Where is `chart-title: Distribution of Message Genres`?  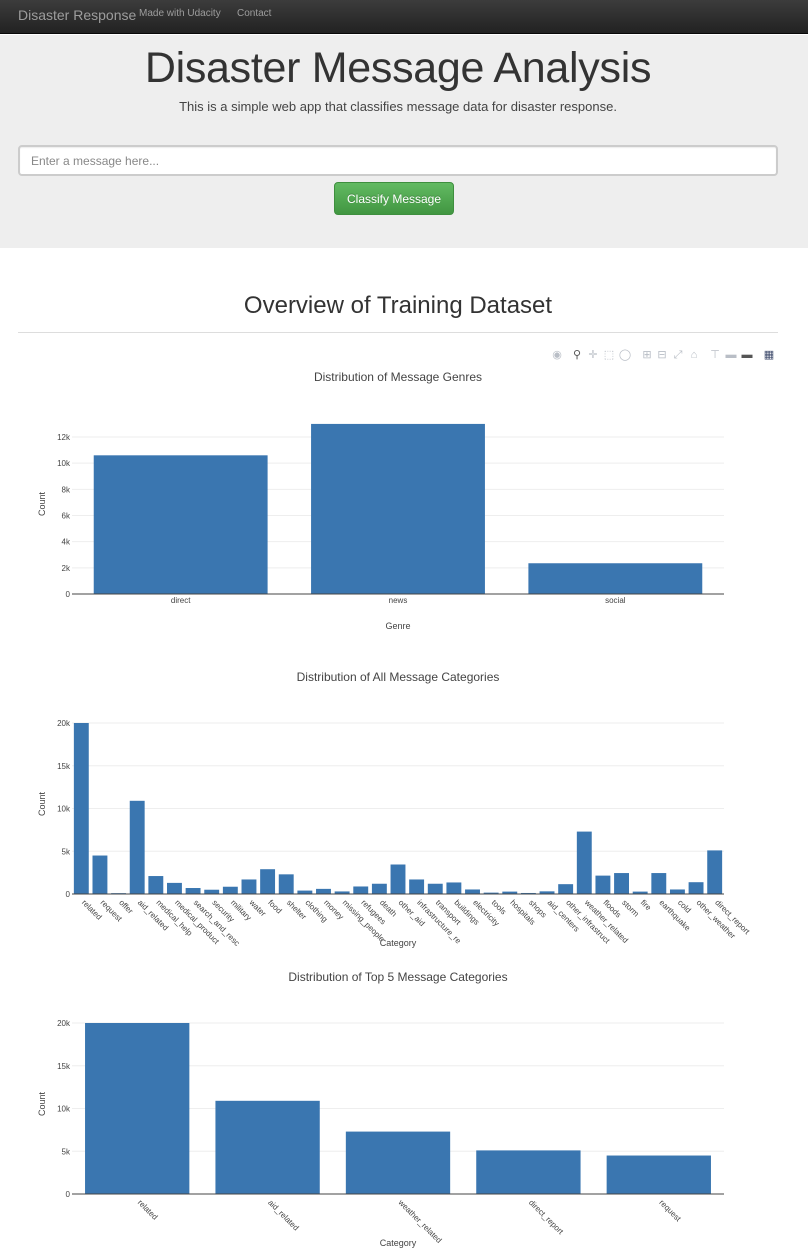 chart-title: Distribution of Message Genres is located at coordinates (398, 377).